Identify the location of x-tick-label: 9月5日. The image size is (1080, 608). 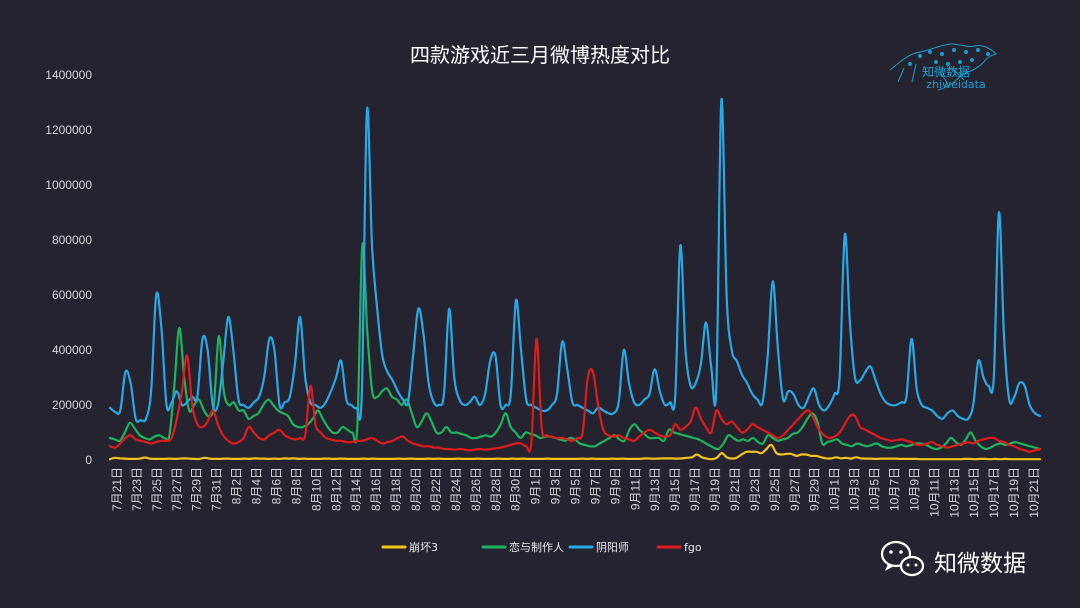
(576, 485).